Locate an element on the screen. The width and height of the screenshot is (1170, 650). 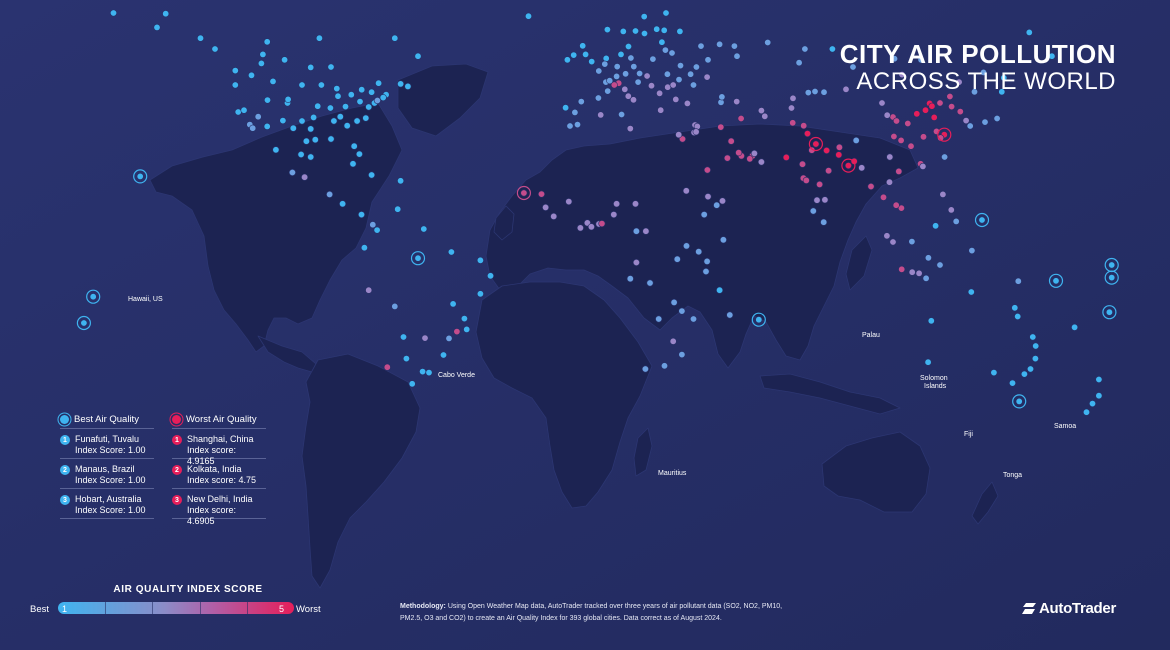
rank-badge: 3 is located at coordinates (177, 500).